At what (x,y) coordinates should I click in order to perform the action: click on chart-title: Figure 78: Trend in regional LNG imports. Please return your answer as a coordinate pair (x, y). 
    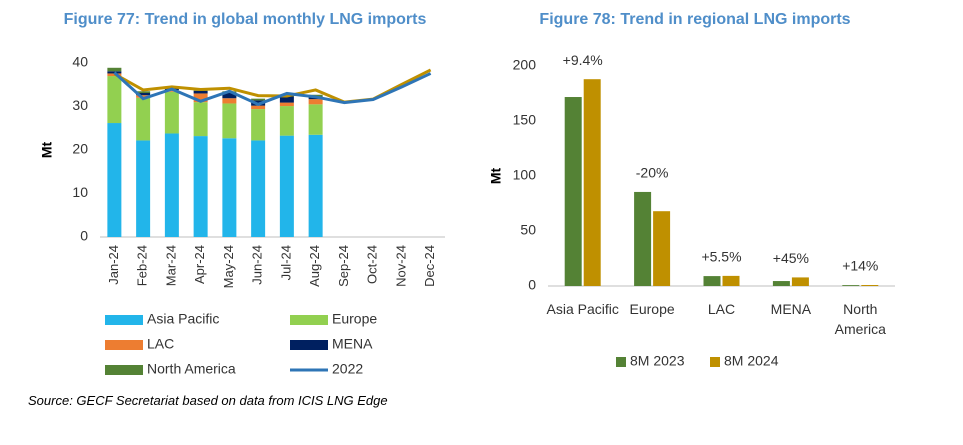
    Looking at the image, I should click on (694, 19).